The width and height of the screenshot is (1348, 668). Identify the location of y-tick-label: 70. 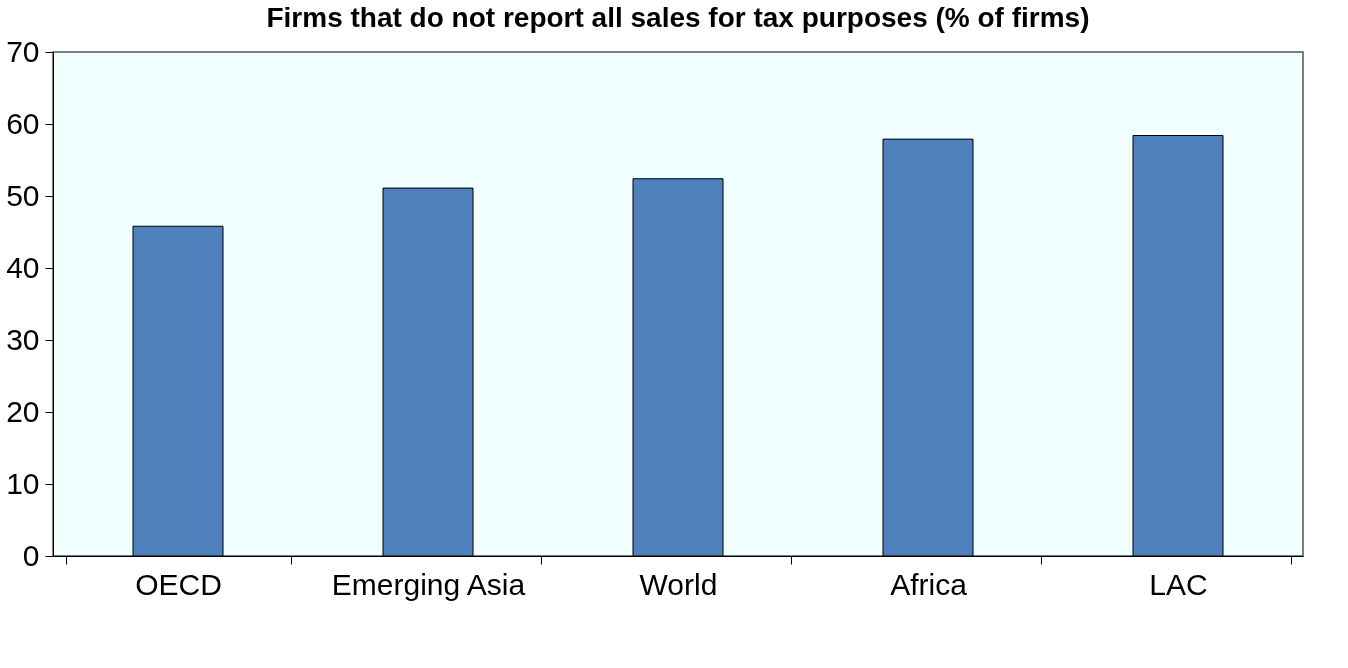
(23, 51).